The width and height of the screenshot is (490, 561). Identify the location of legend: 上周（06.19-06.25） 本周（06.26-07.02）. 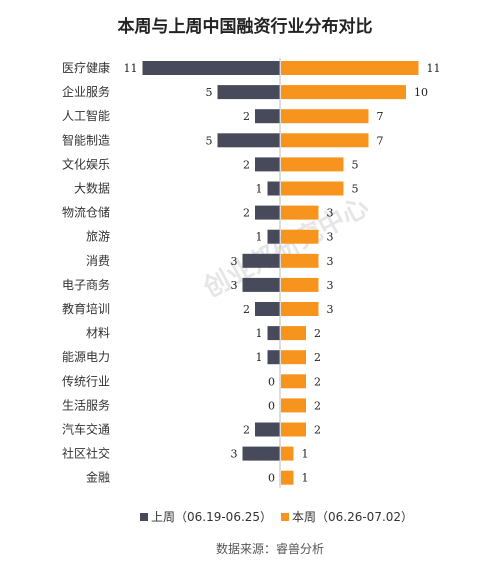
(276, 517).